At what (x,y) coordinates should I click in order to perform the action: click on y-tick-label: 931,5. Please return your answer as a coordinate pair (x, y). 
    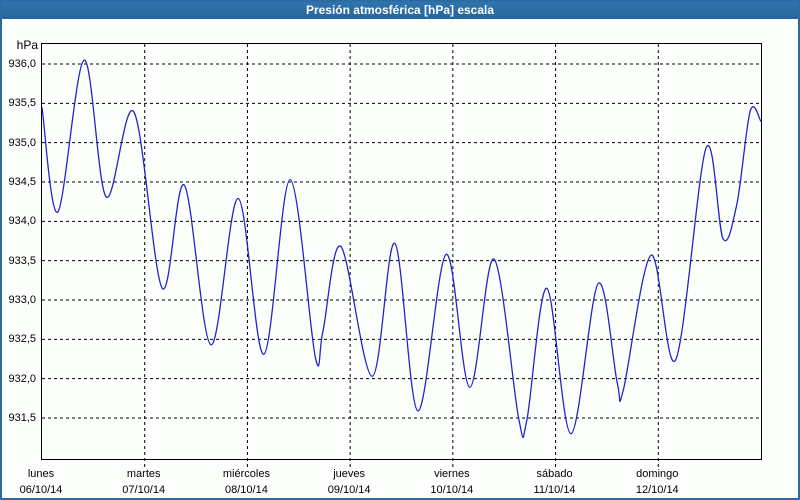
    Looking at the image, I should click on (22, 417).